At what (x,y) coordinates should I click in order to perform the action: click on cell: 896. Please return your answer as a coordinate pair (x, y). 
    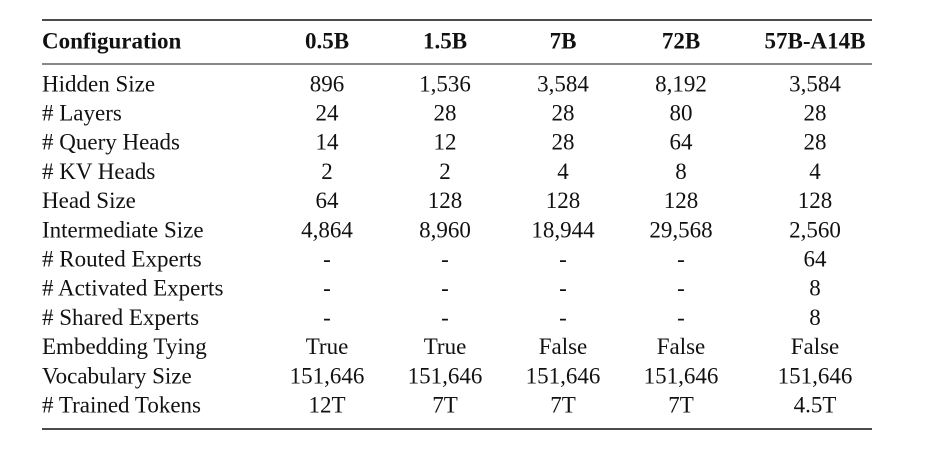
    Looking at the image, I should click on (327, 83).